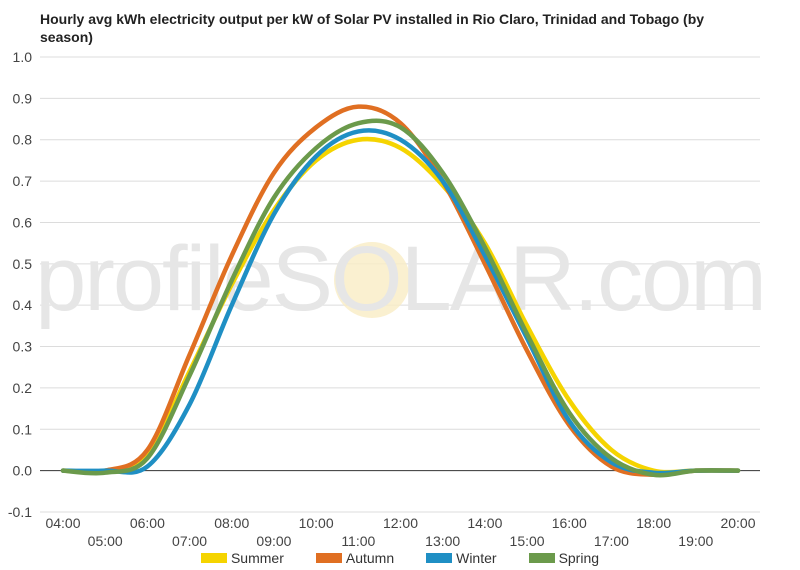 The width and height of the screenshot is (800, 570). Describe the element at coordinates (370, 558) in the screenshot. I see `legend-label: Autumn` at that location.